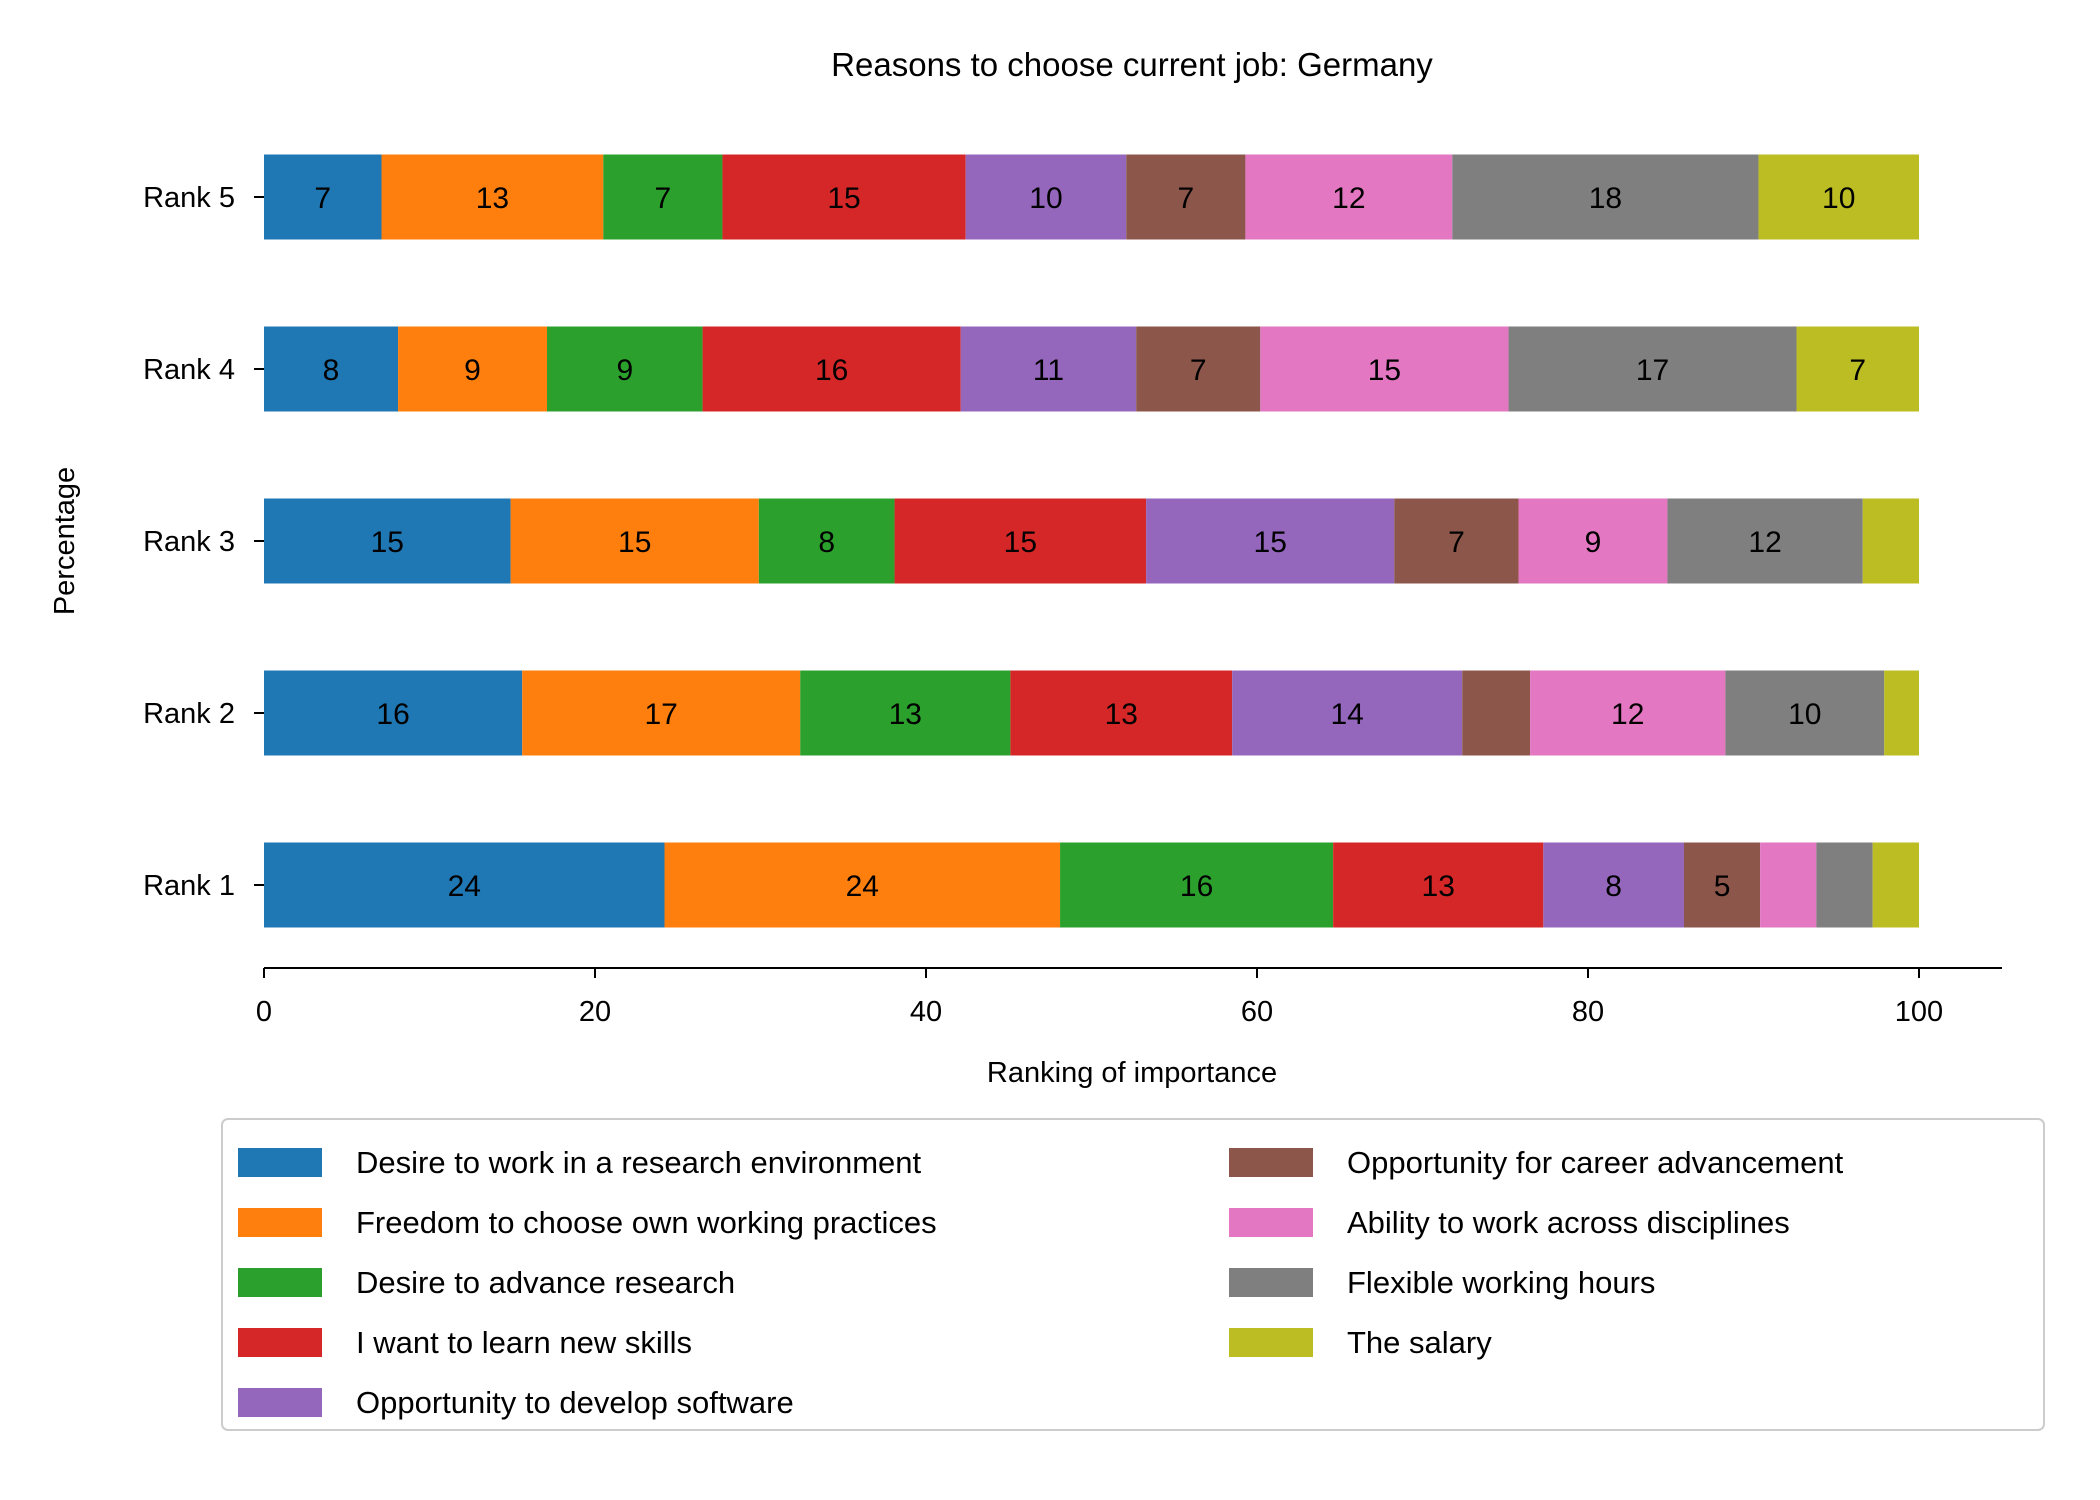 The width and height of the screenshot is (2100, 1500). What do you see at coordinates (1257, 1012) in the screenshot?
I see `x-tick-label: 60` at bounding box center [1257, 1012].